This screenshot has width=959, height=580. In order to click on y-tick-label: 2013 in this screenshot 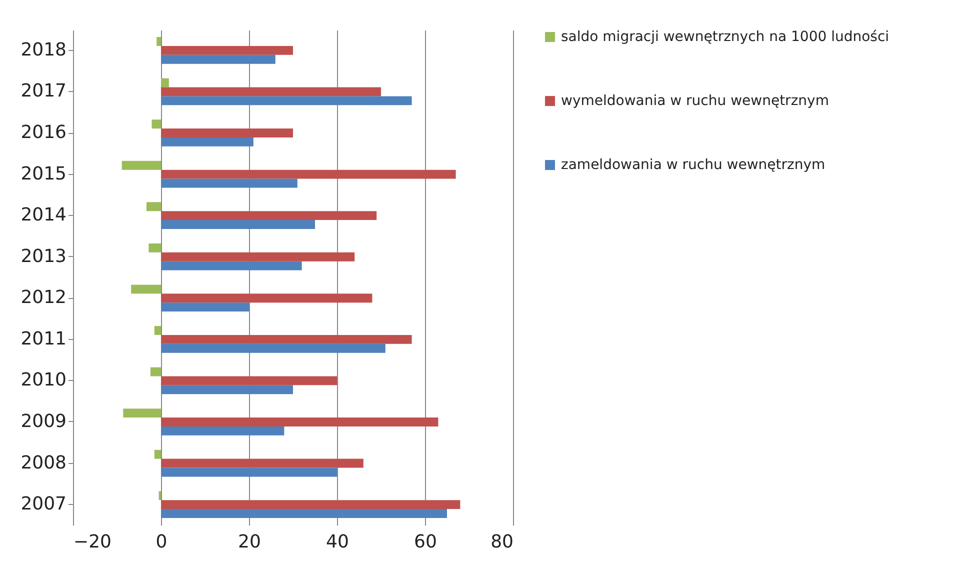, I will do `click(43, 256)`.